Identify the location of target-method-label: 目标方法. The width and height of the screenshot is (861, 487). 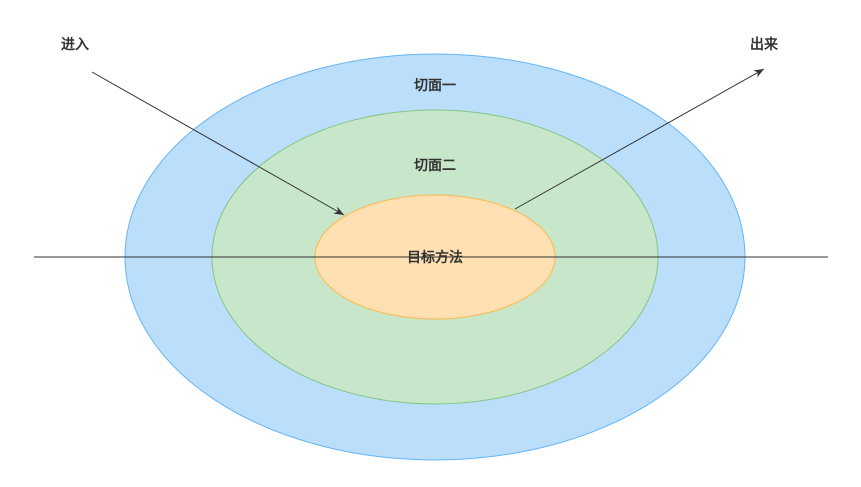
(435, 257).